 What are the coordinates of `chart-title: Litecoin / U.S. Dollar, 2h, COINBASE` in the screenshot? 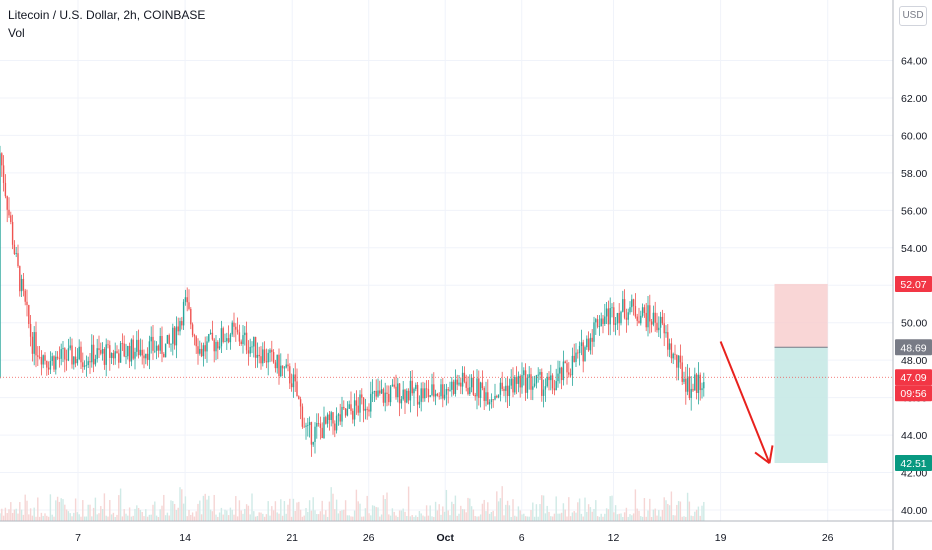 It's located at (107, 15).